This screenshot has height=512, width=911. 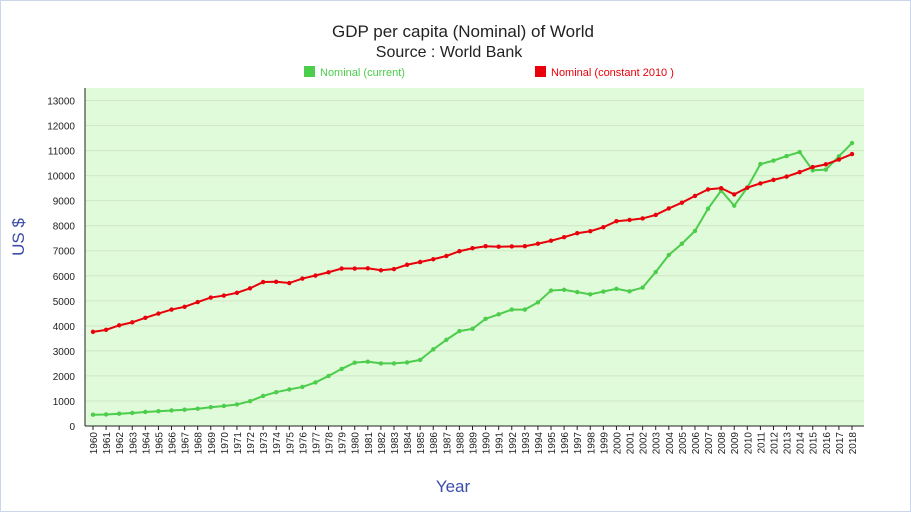 I want to click on x-tick-label: 1977, so click(x=316, y=443).